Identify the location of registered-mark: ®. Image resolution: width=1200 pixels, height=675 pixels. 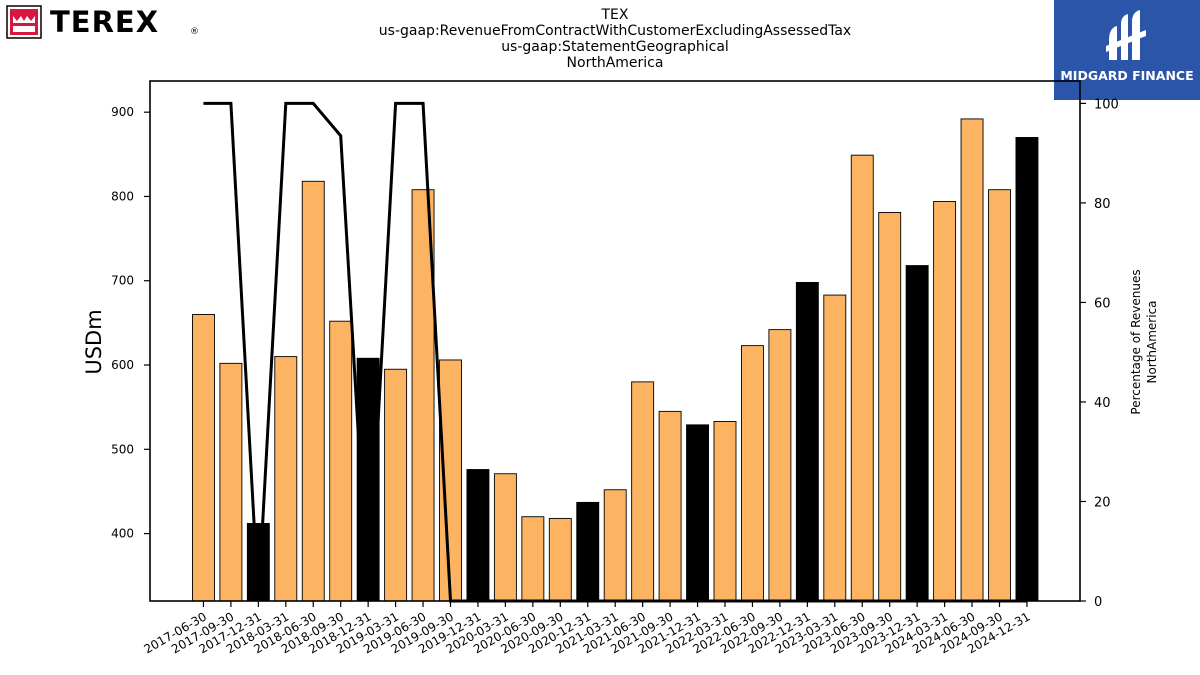
(194, 32).